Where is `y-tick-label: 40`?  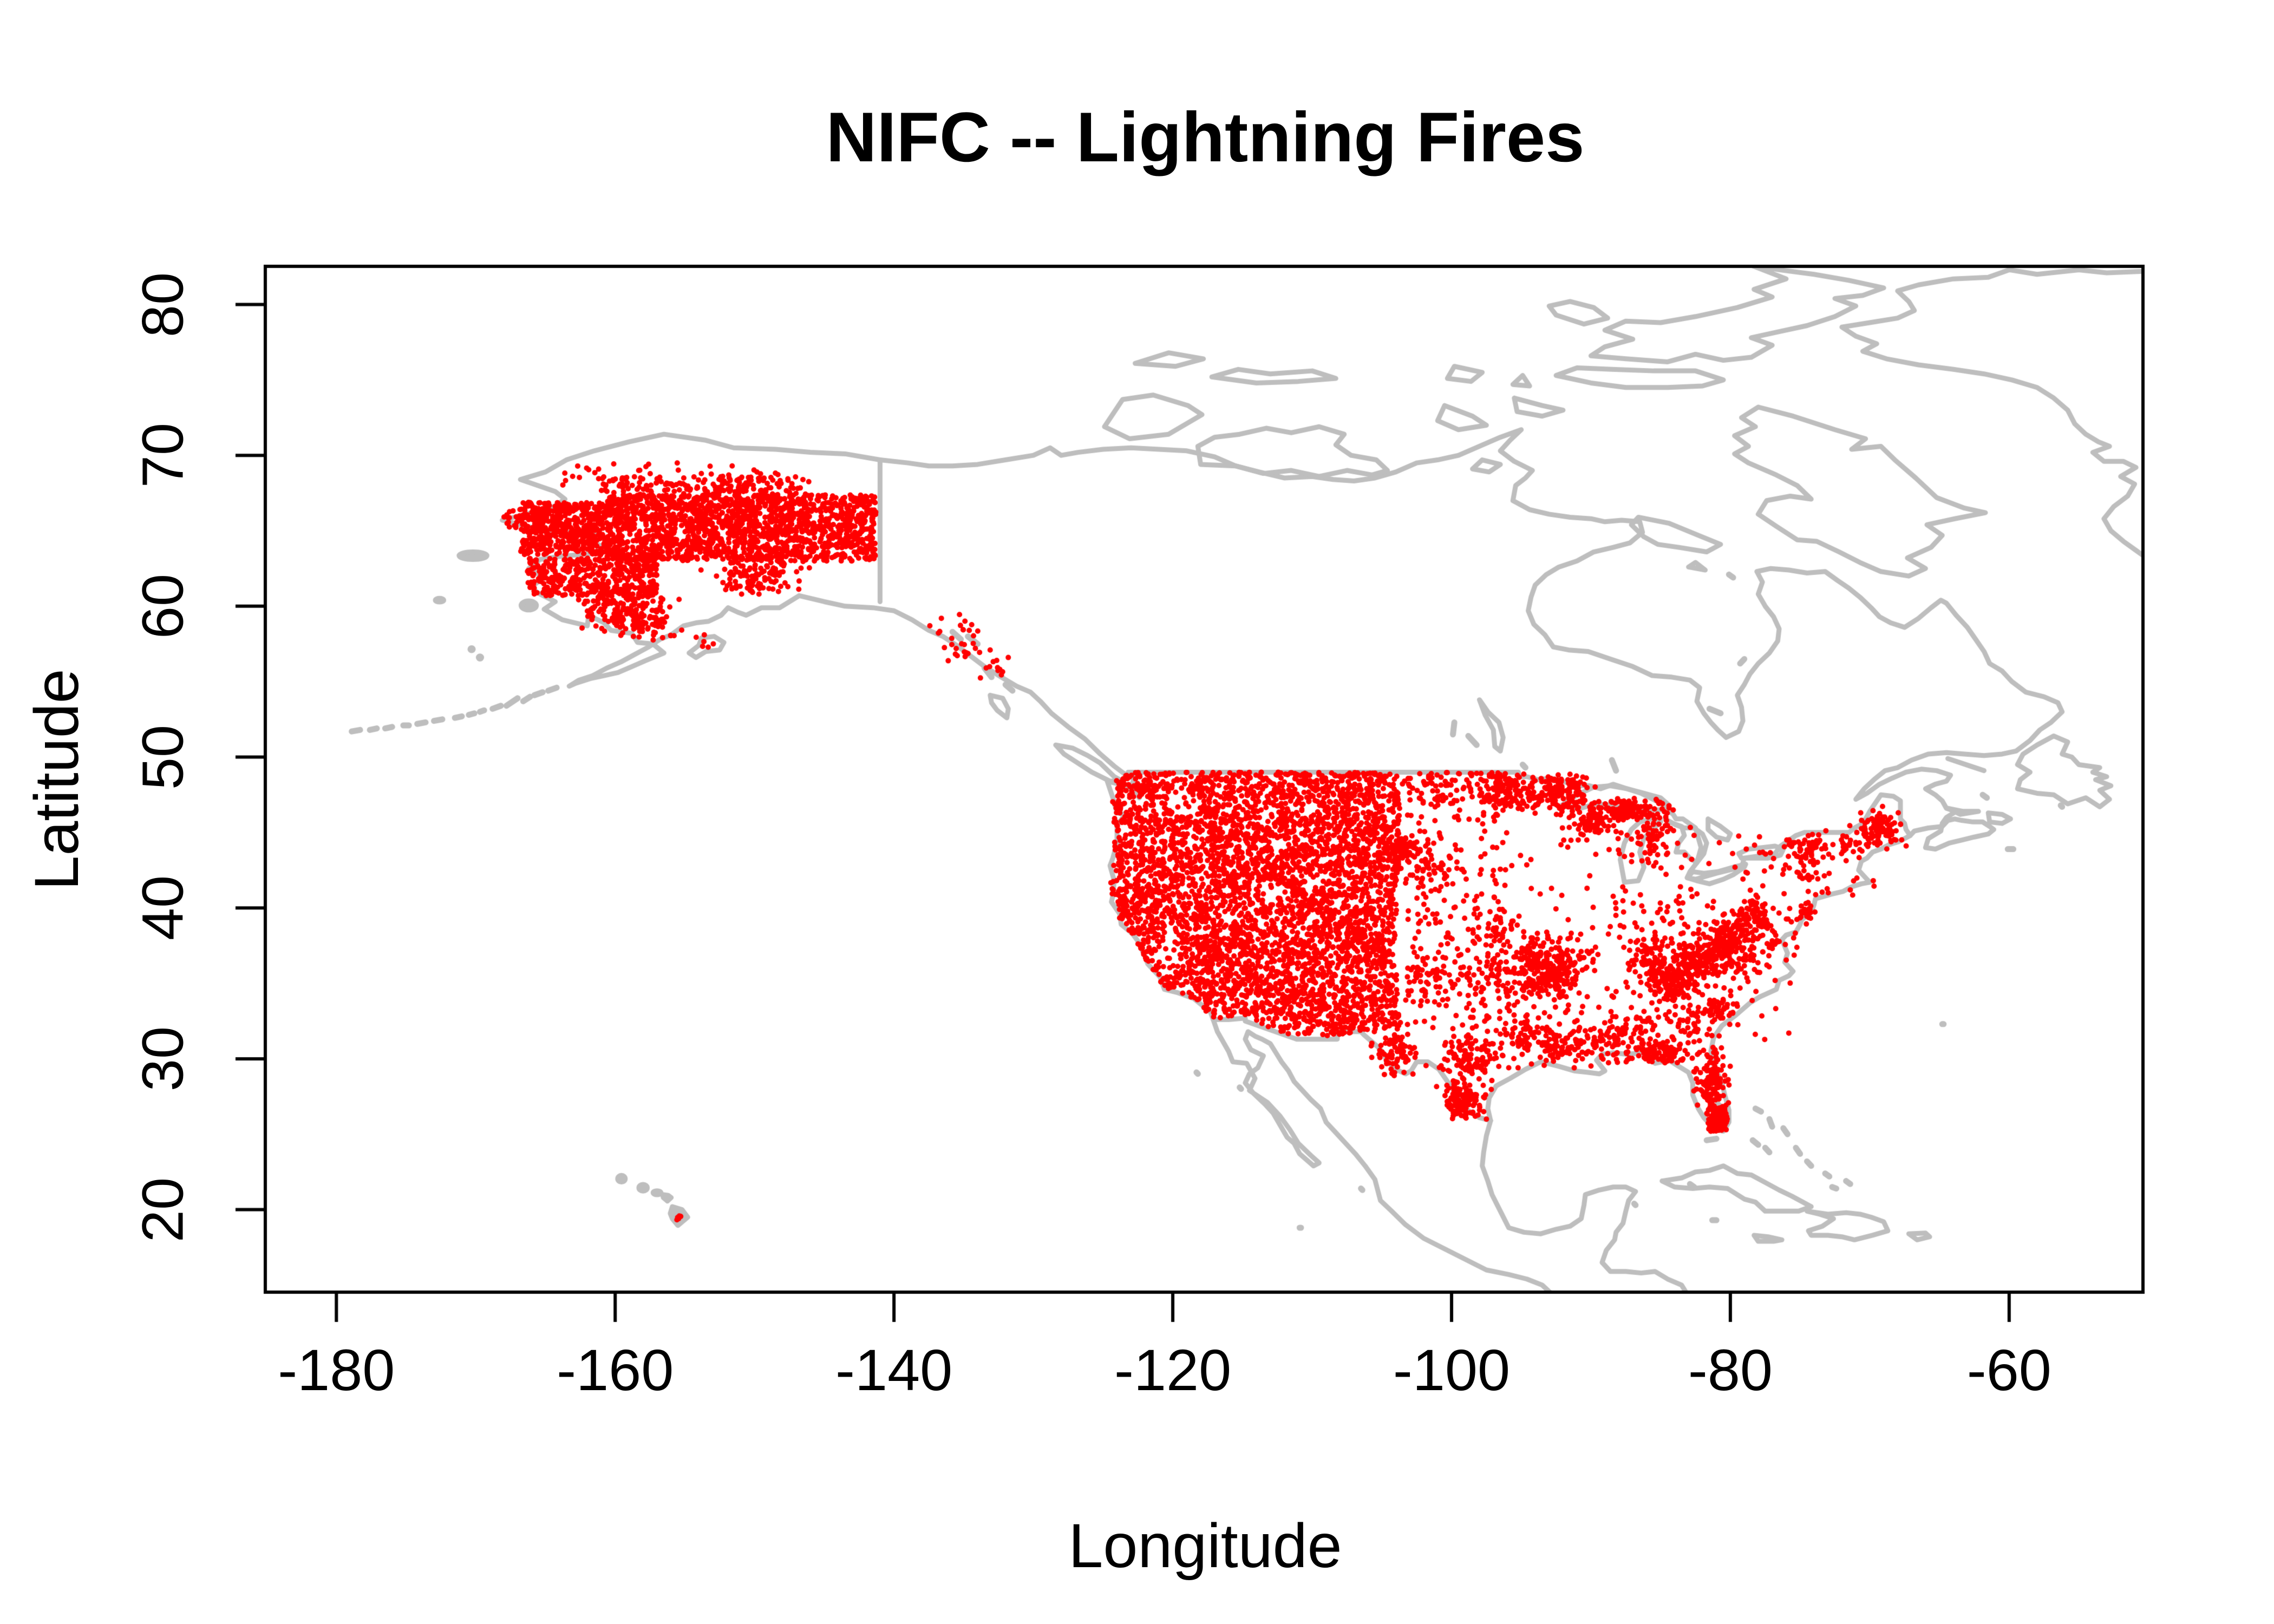 y-tick-label: 40 is located at coordinates (162, 908).